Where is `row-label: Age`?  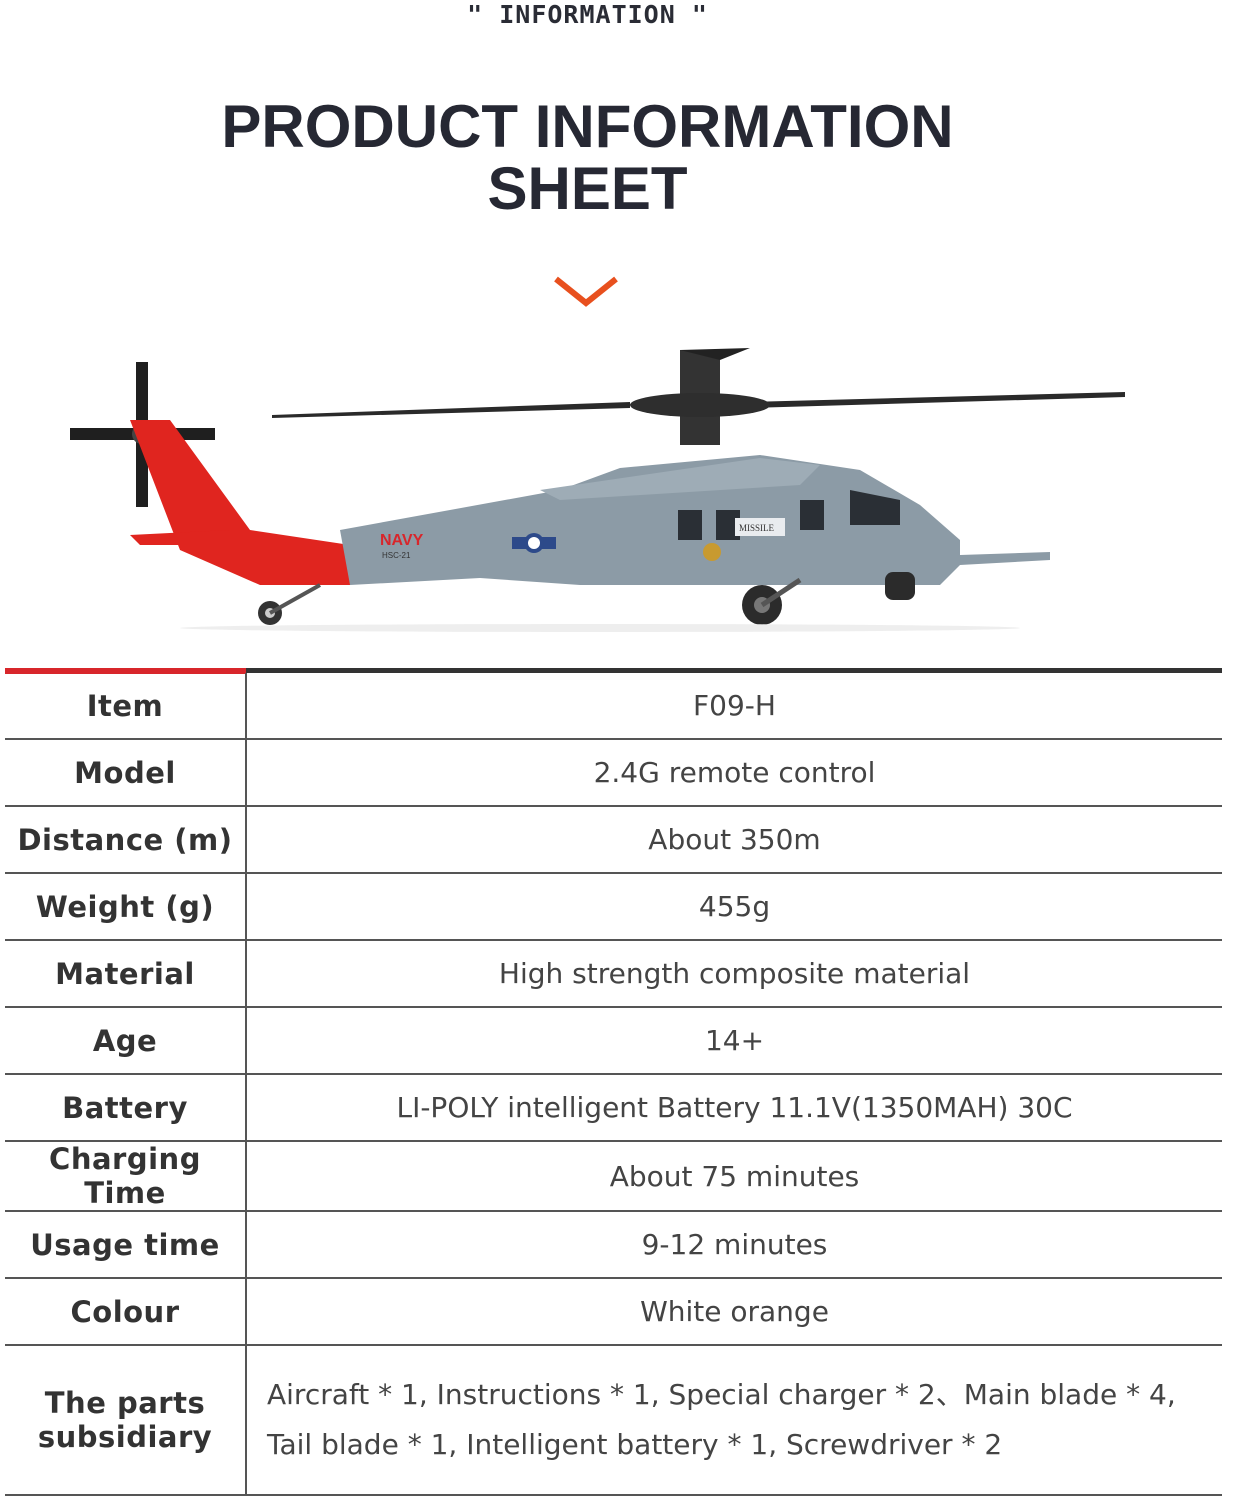 row-label: Age is located at coordinates (126, 1041).